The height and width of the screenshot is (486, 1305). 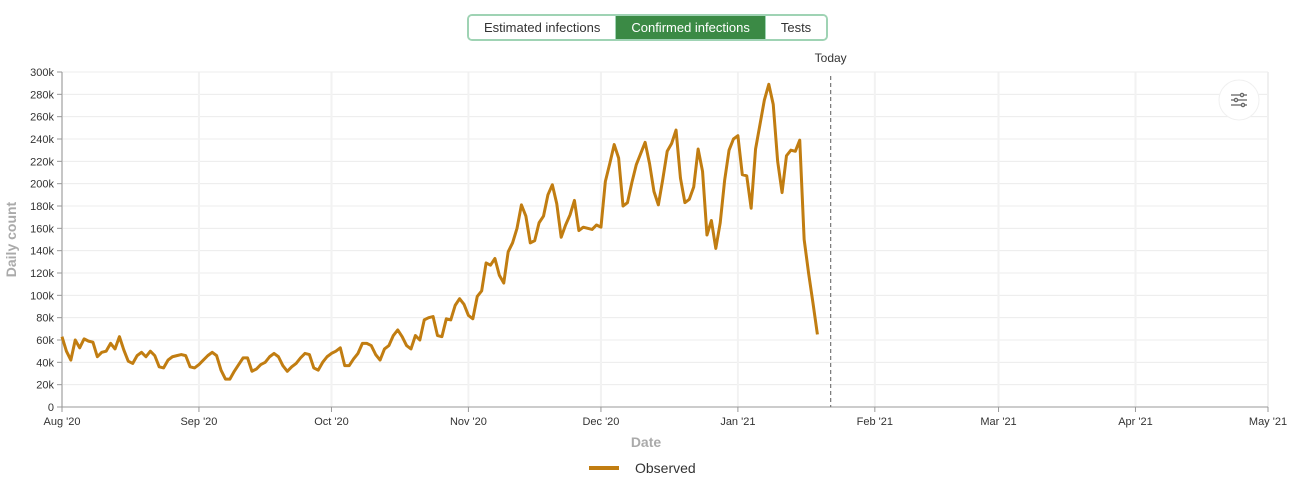 I want to click on tab-tests: Tests, so click(x=795, y=27).